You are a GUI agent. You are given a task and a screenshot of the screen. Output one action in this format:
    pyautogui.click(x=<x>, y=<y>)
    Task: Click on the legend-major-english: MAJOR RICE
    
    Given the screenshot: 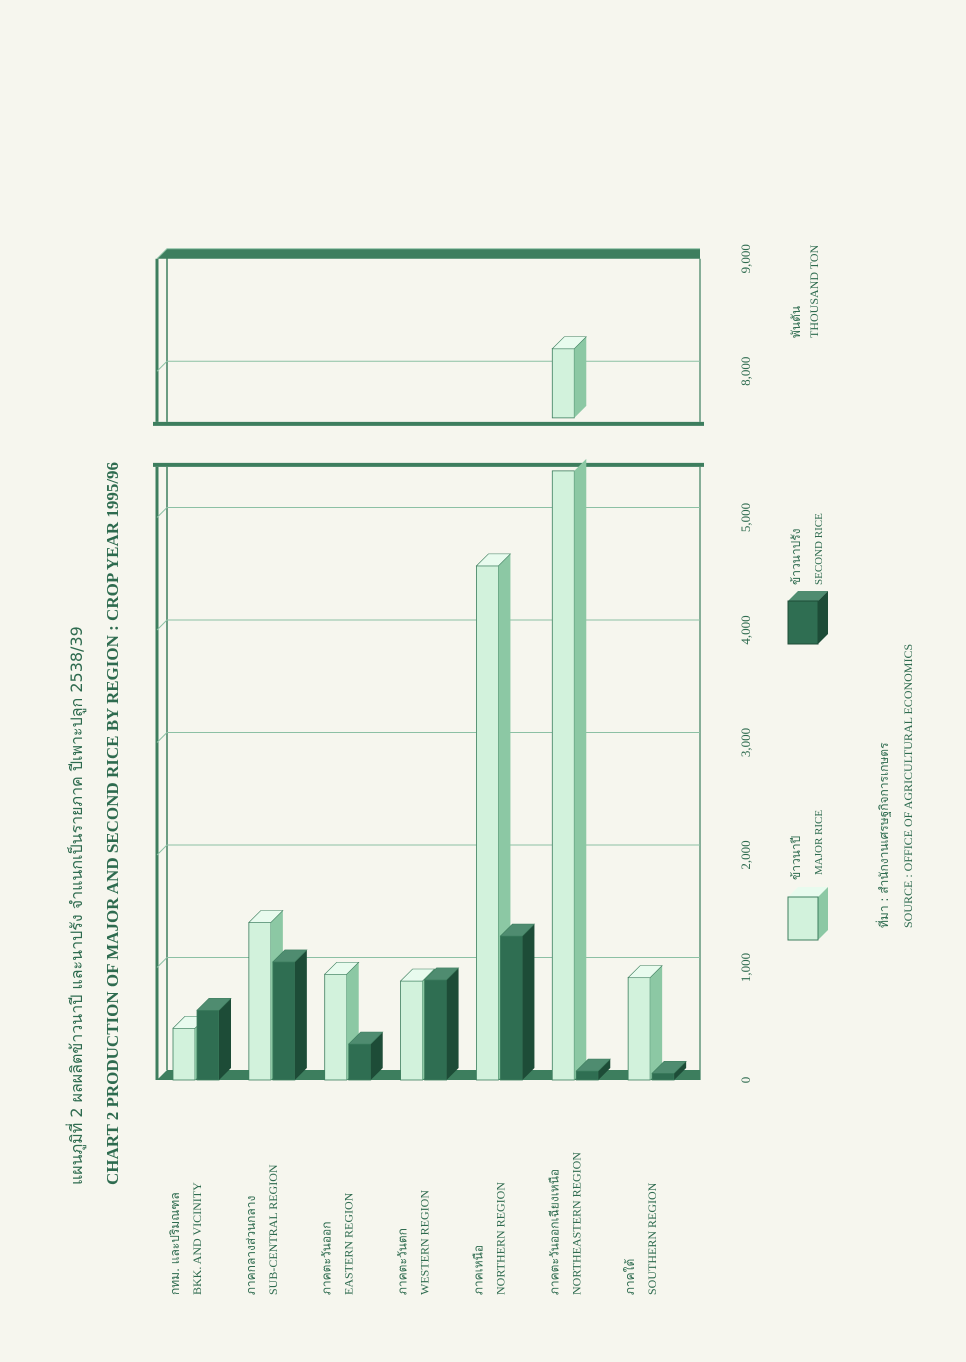 What is the action you would take?
    pyautogui.click(x=819, y=842)
    